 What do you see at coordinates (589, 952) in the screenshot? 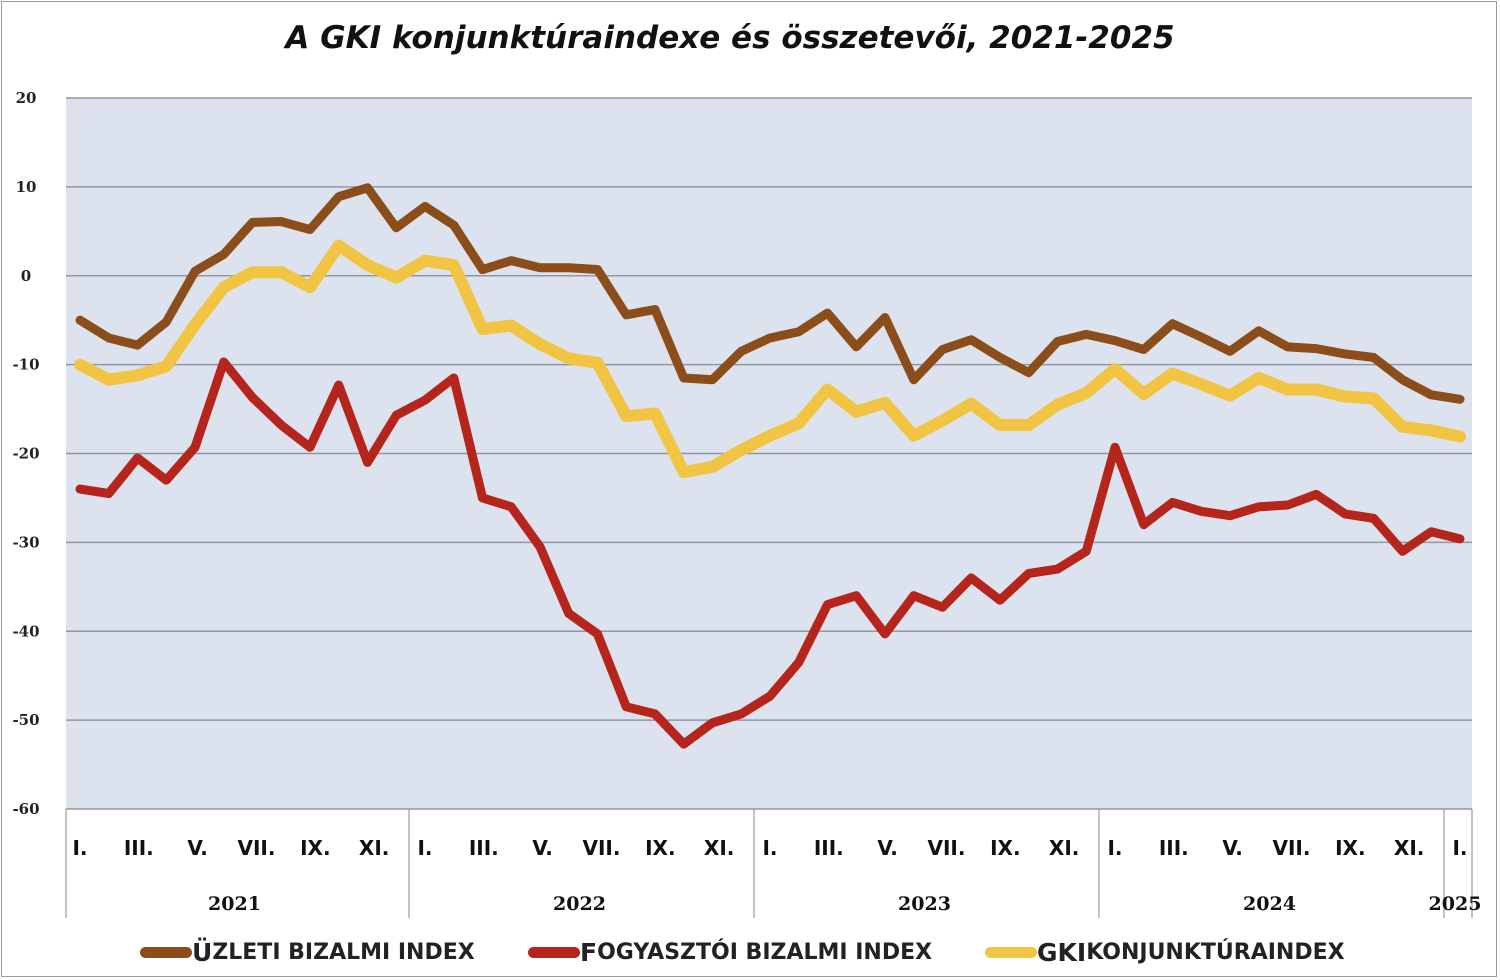
I see `legend-label-initial: F` at bounding box center [589, 952].